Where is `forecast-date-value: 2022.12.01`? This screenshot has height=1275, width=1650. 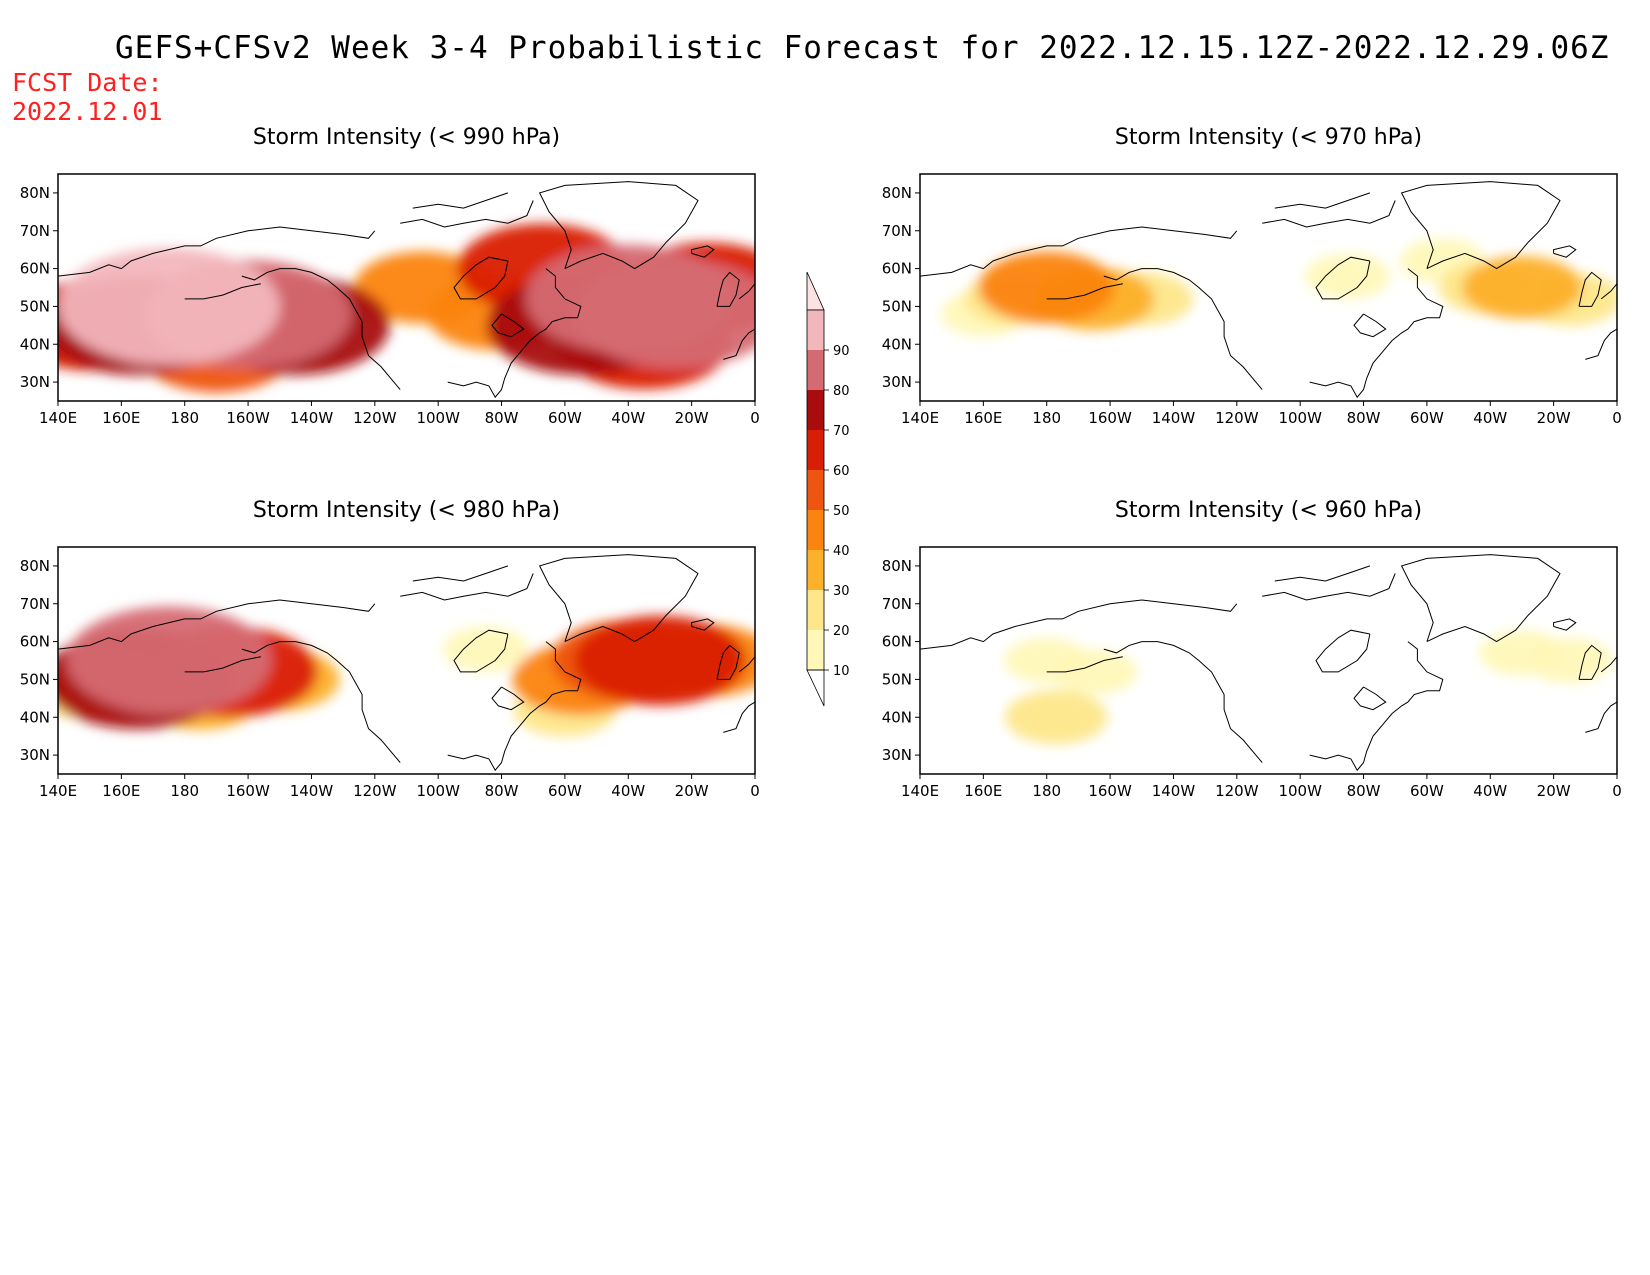
forecast-date-value: 2022.12.01 is located at coordinates (87, 111).